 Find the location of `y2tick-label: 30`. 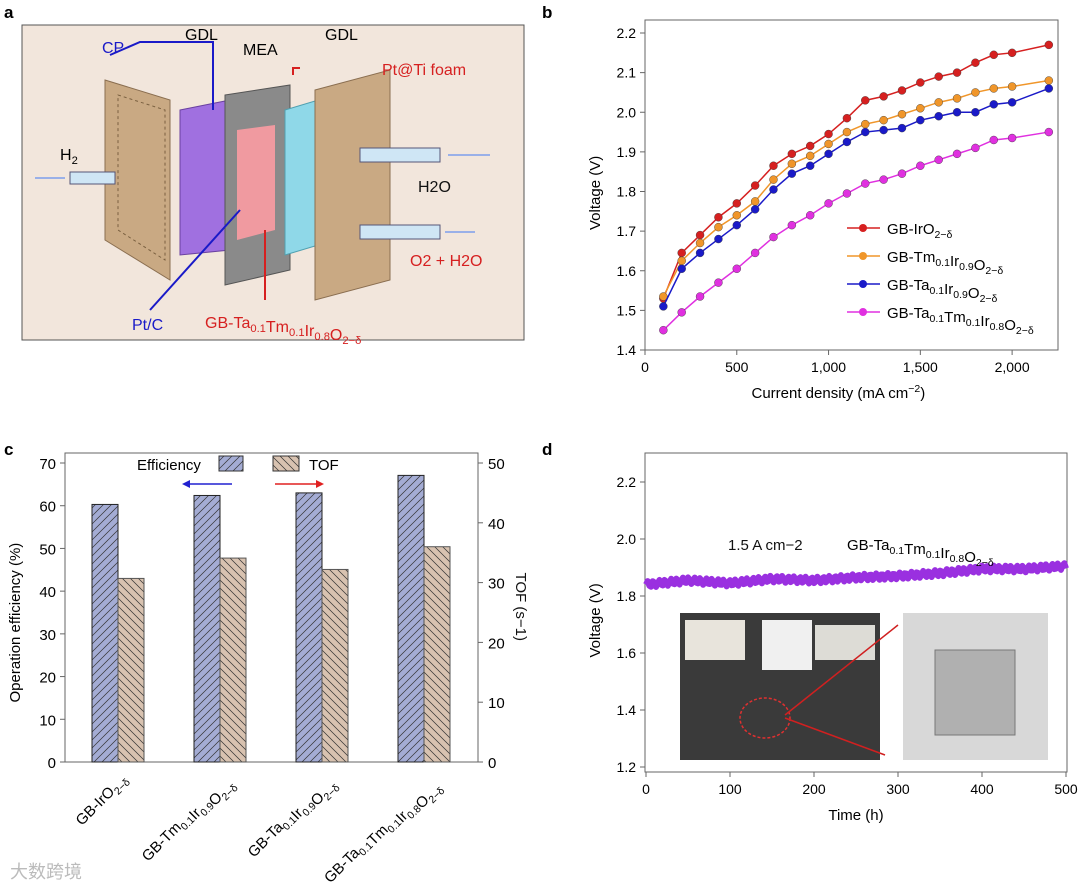

y2tick-label: 30 is located at coordinates (496, 584).